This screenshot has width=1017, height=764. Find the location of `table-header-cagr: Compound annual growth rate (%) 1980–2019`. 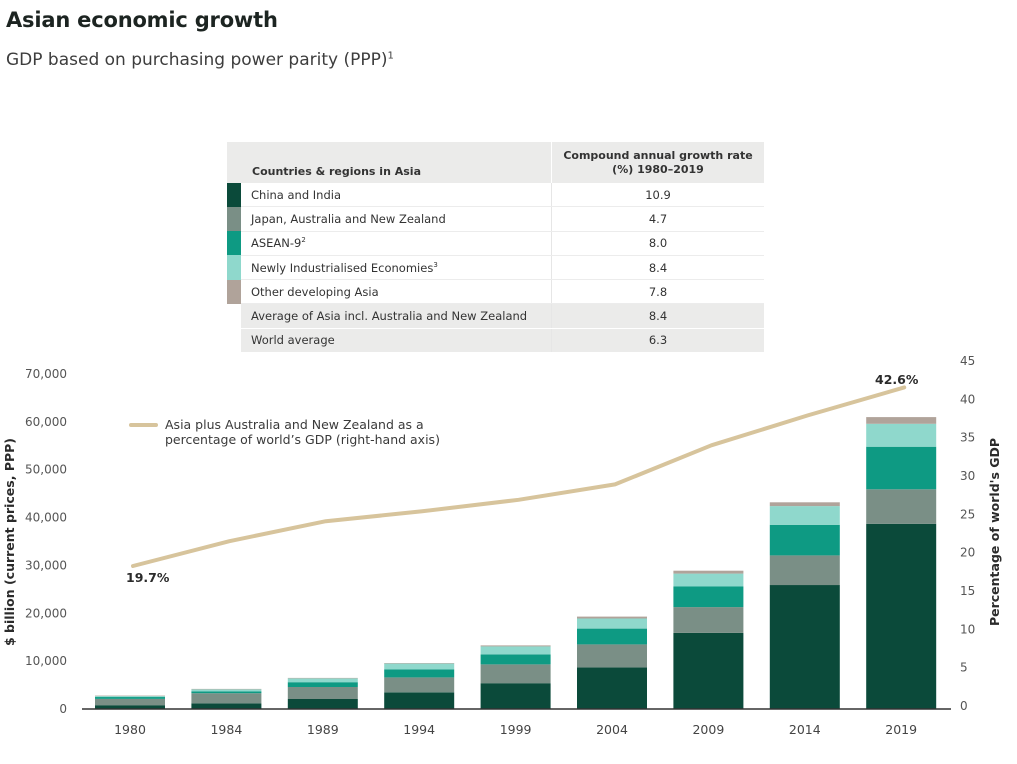

table-header-cagr: Compound annual growth rate (%) 1980–2019 is located at coordinates (657, 162).